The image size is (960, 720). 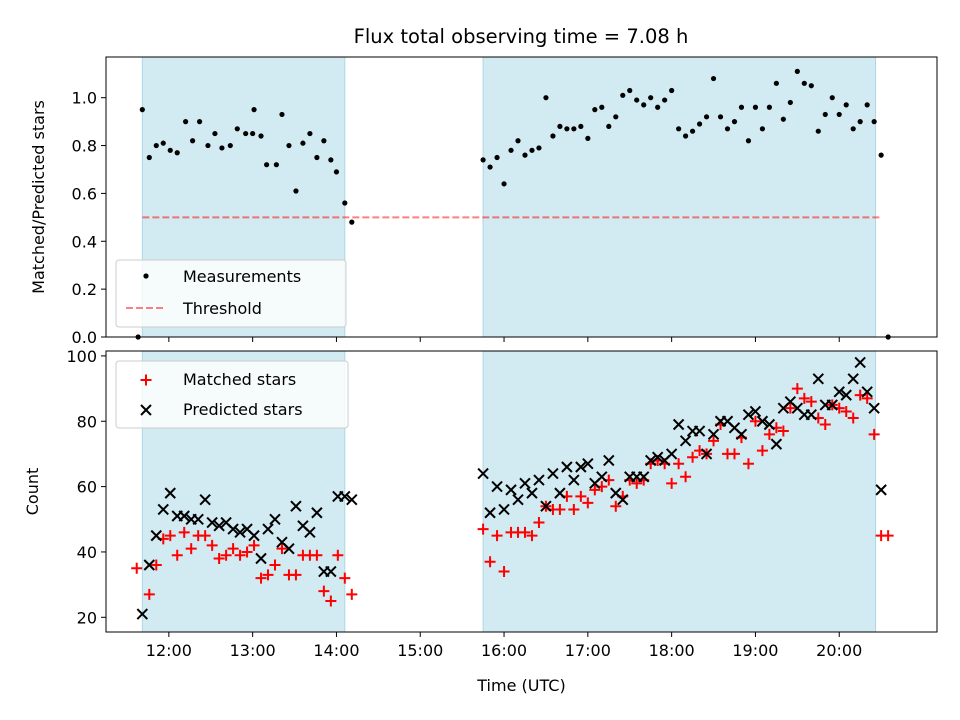 What do you see at coordinates (231, 293) in the screenshot?
I see `top-legend-box` at bounding box center [231, 293].